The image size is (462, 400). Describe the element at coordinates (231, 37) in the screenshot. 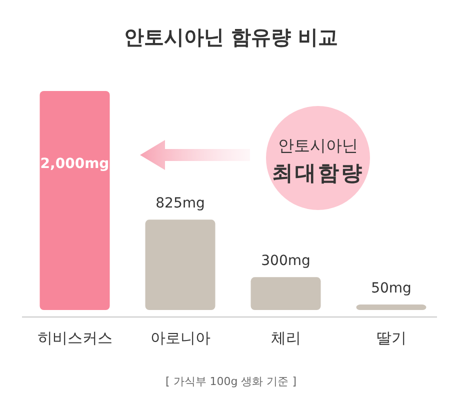

I see `chart-title: 안토시아닌 함유량 비교` at that location.